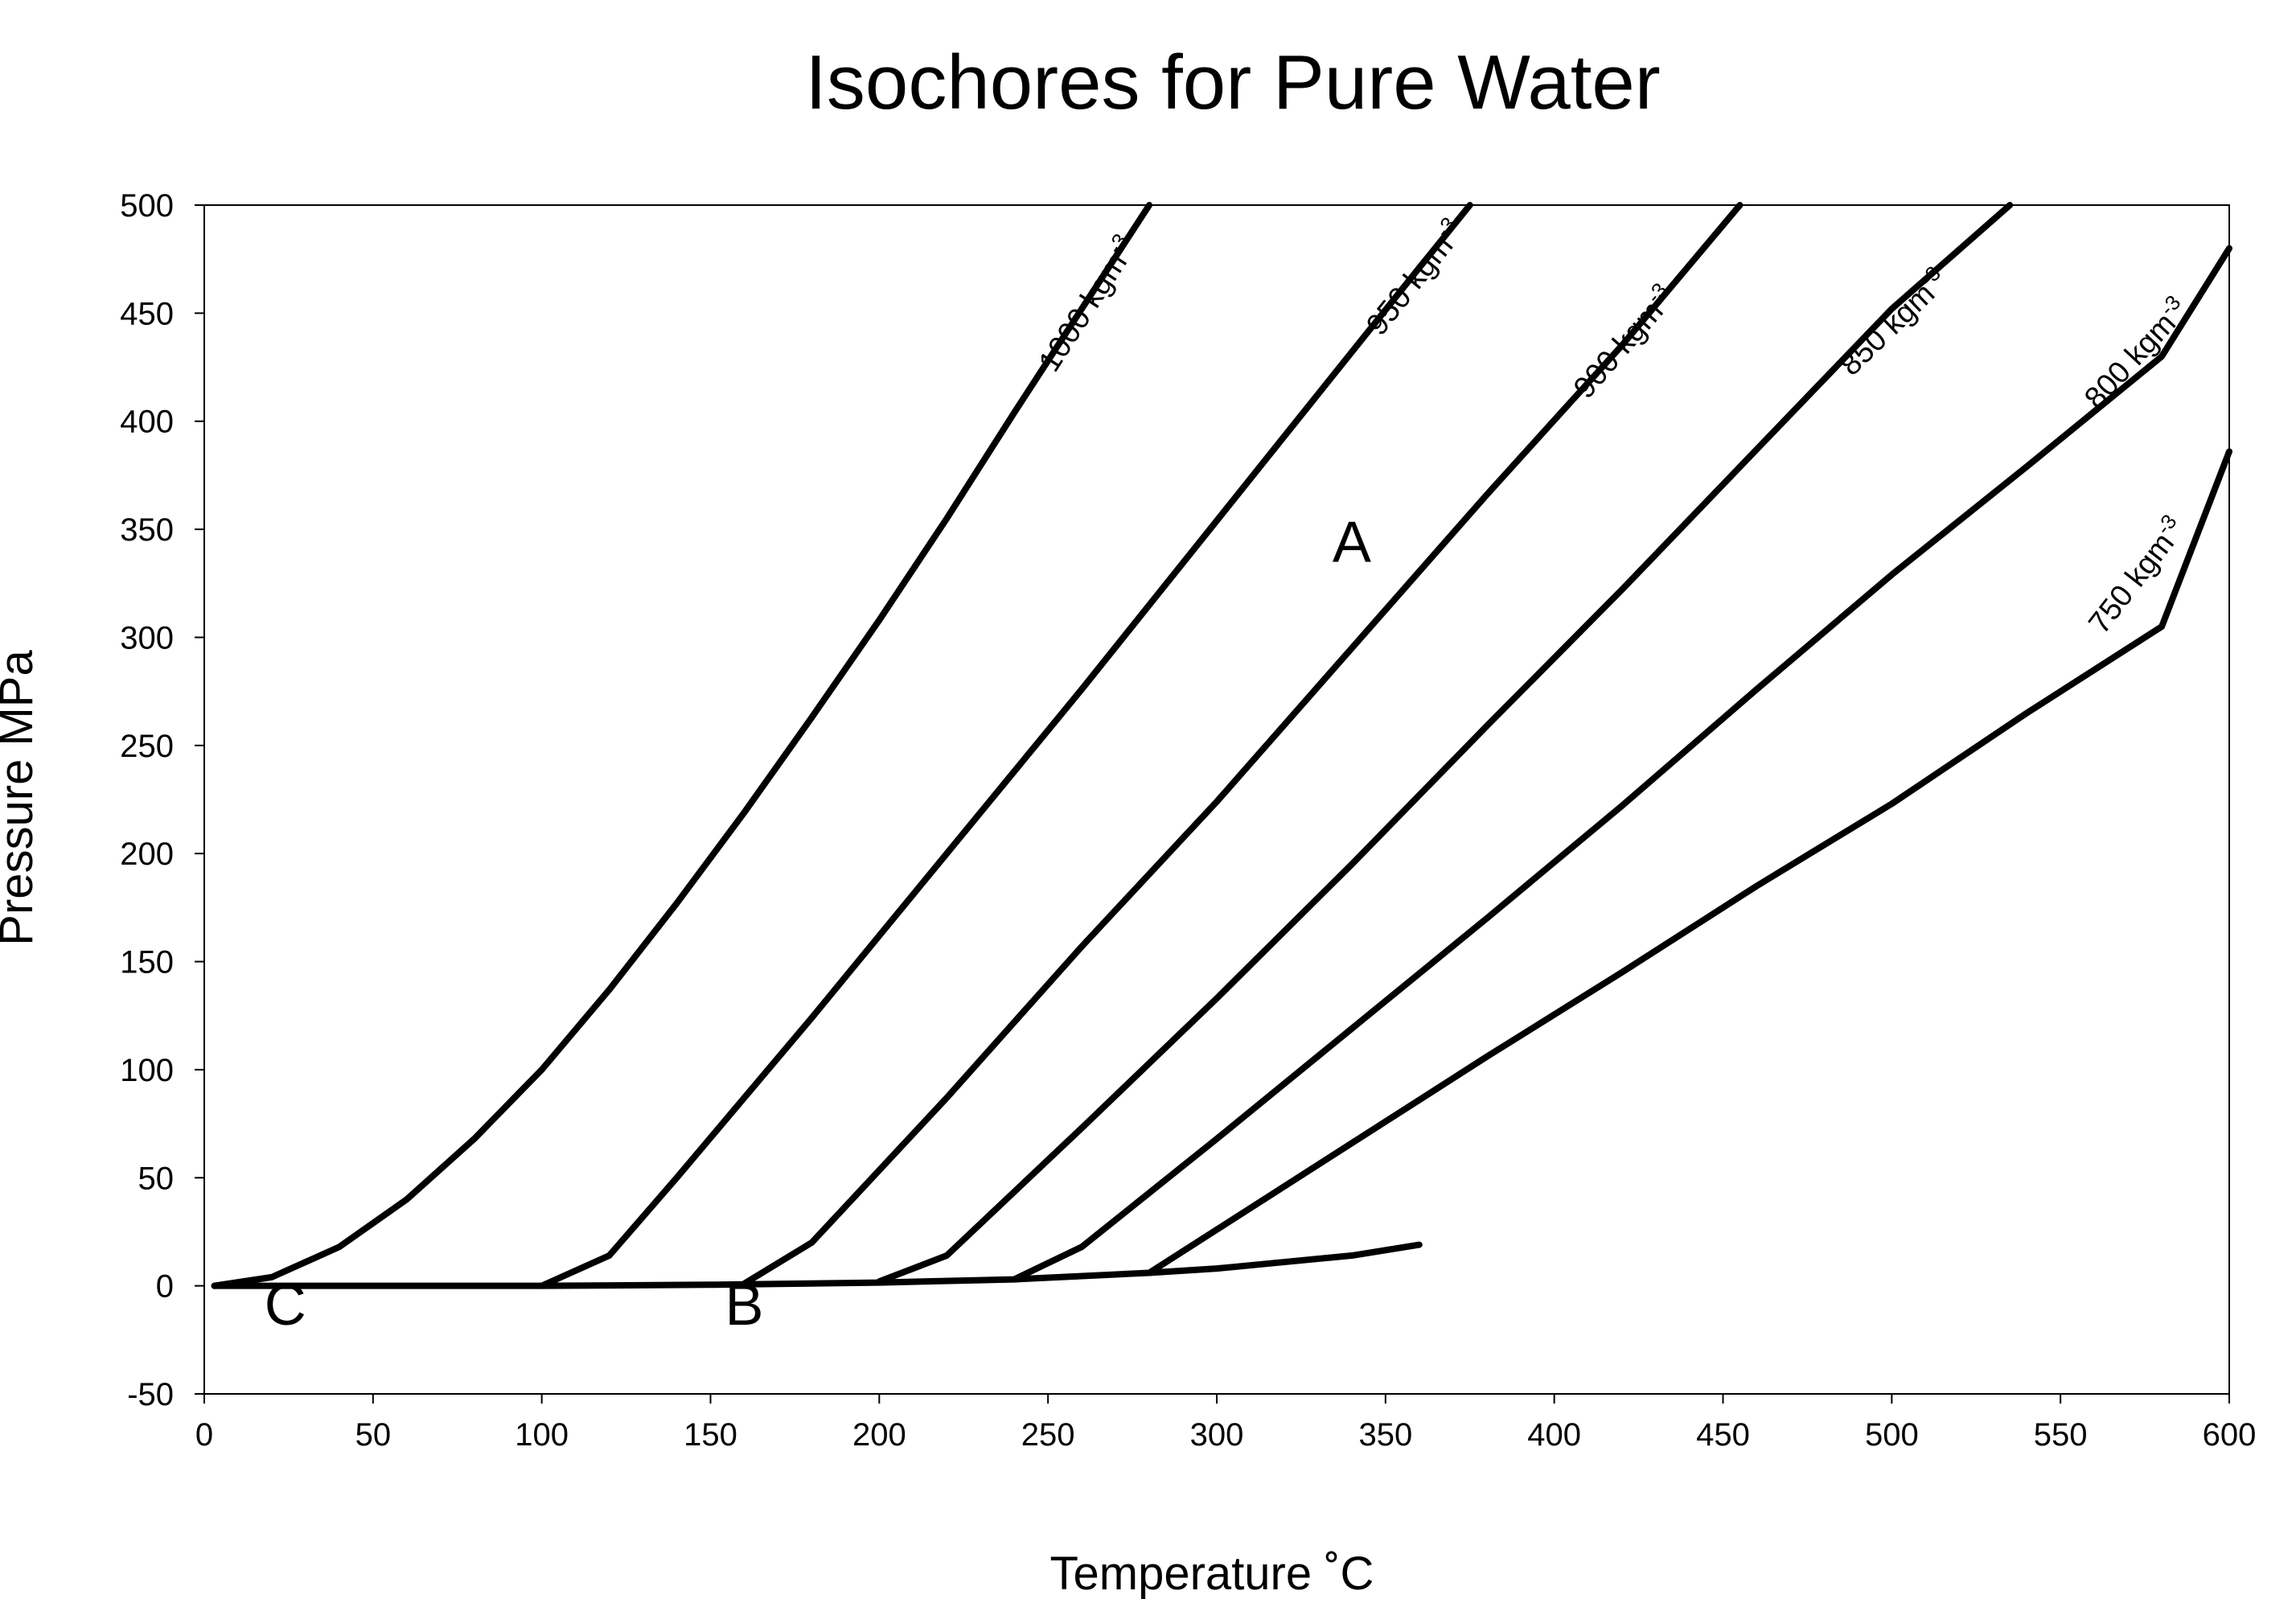  What do you see at coordinates (21, 798) in the screenshot?
I see `y-axis-label: Pressure MPa` at bounding box center [21, 798].